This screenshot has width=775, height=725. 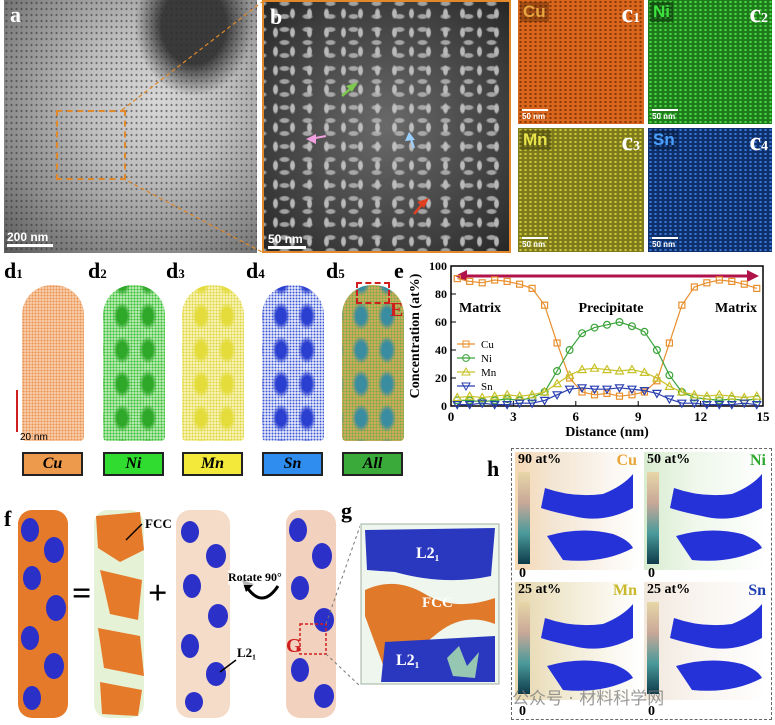 What do you see at coordinates (758, 460) in the screenshot?
I see `h-element-ni: Ni` at bounding box center [758, 460].